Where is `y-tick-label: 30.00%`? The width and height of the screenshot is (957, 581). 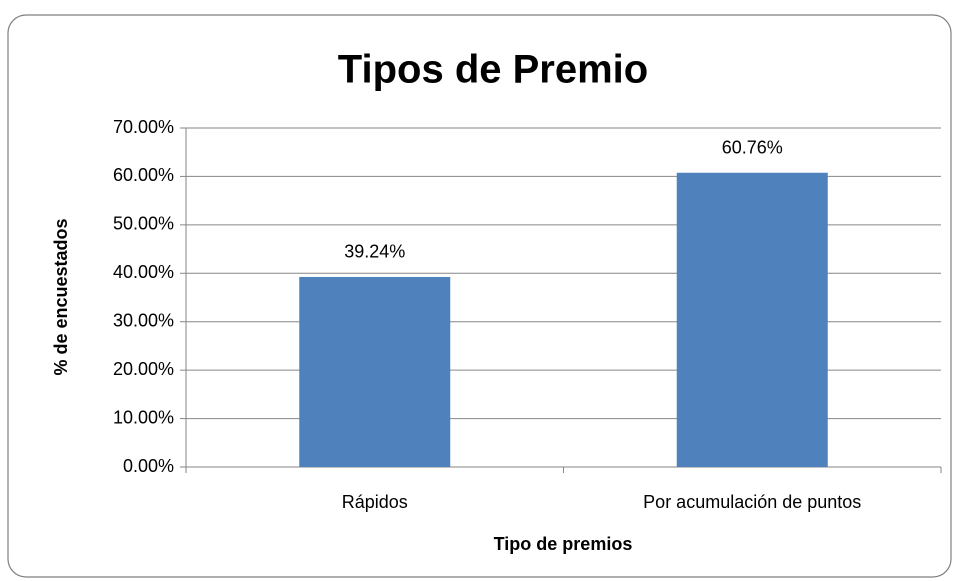 y-tick-label: 30.00% is located at coordinates (143, 320).